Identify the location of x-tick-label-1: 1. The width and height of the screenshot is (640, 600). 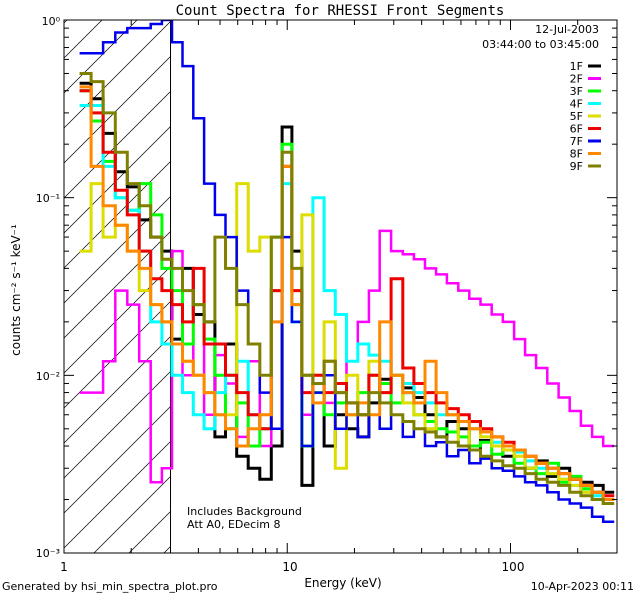
(64, 567).